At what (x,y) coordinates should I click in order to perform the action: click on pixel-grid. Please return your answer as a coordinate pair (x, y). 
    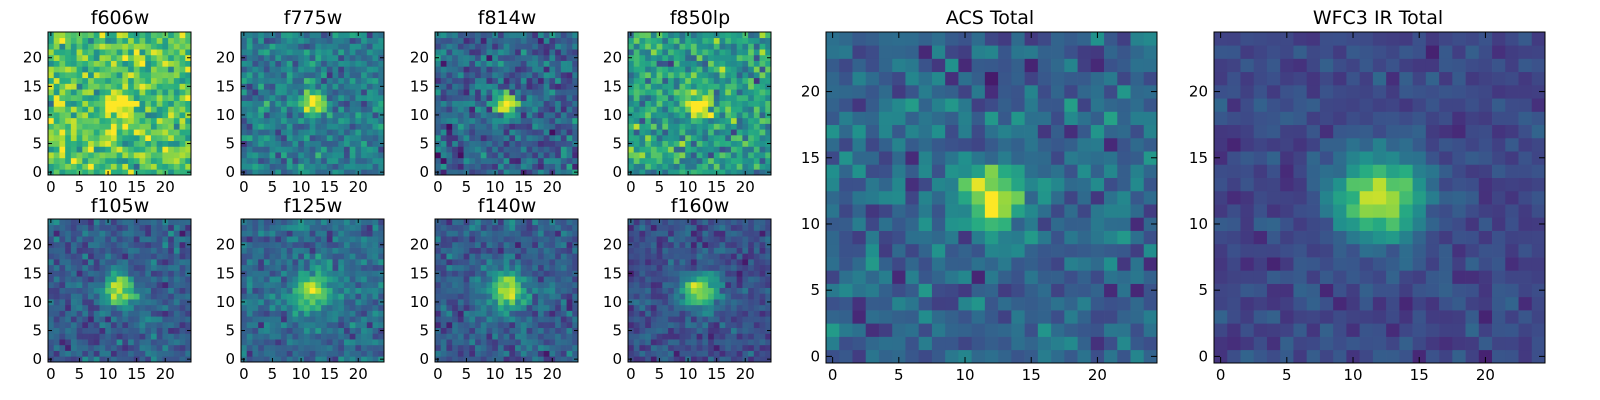
    Looking at the image, I should click on (700, 291).